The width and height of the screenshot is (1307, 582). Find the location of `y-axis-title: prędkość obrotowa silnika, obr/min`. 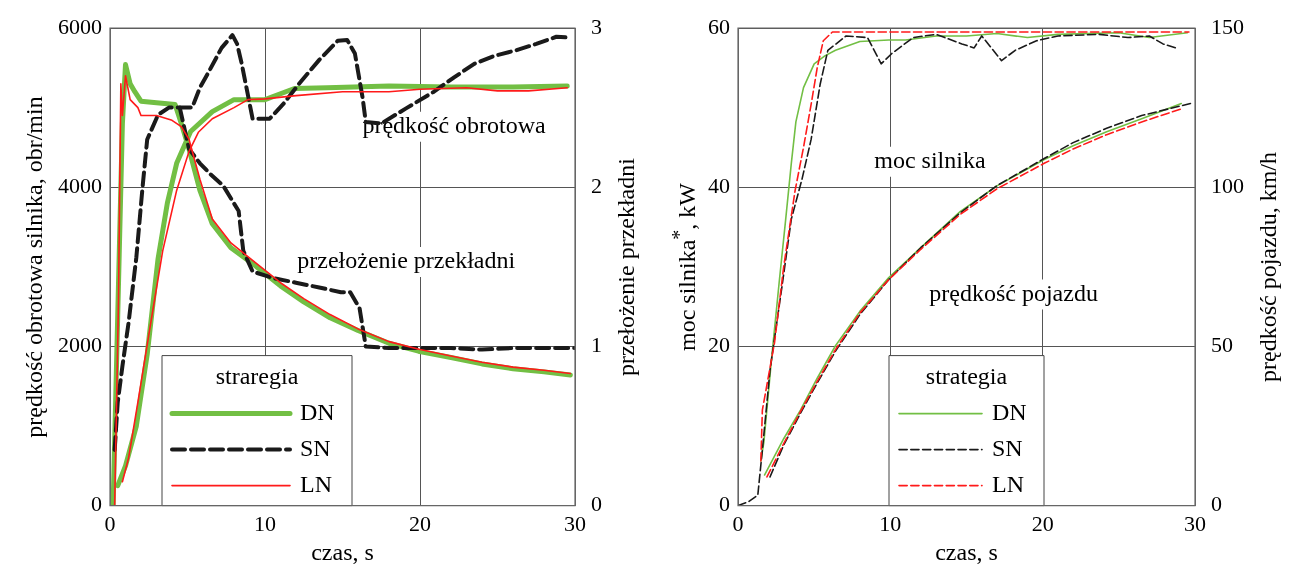

y-axis-title: prędkość obrotowa silnika, obr/min is located at coordinates (34, 267).